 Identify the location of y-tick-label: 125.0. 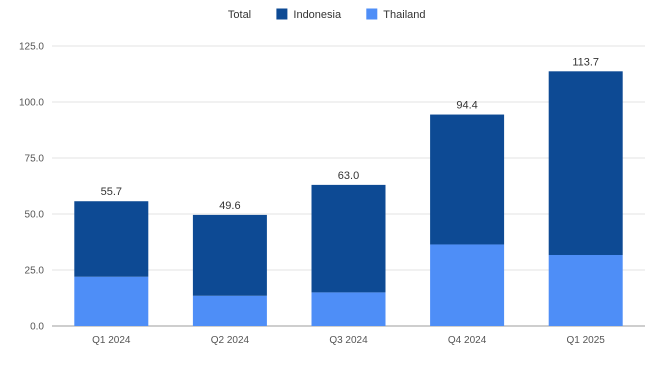
(31, 47).